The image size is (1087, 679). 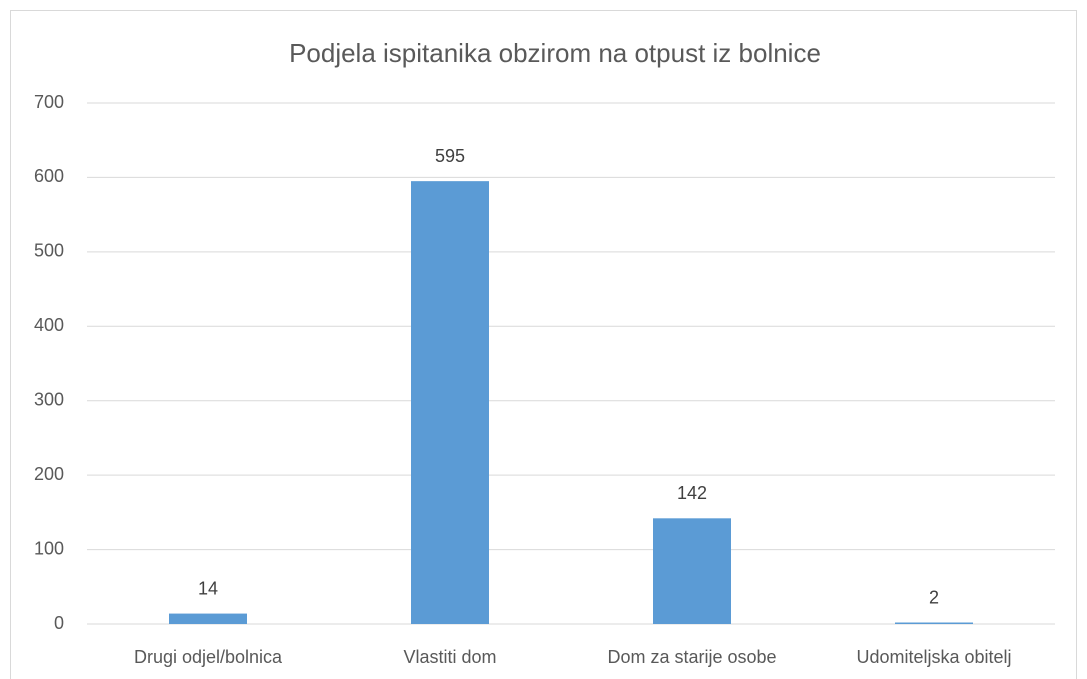 I want to click on x-tick-label: Vlastiti dom, so click(x=449, y=657).